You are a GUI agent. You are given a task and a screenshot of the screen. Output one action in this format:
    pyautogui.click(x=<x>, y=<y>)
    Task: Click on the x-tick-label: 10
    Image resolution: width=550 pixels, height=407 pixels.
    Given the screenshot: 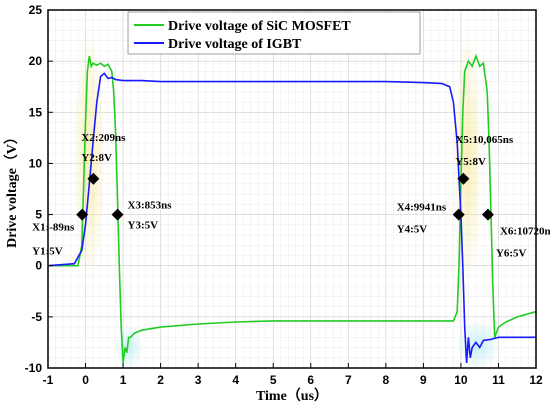 What is the action you would take?
    pyautogui.click(x=461, y=380)
    